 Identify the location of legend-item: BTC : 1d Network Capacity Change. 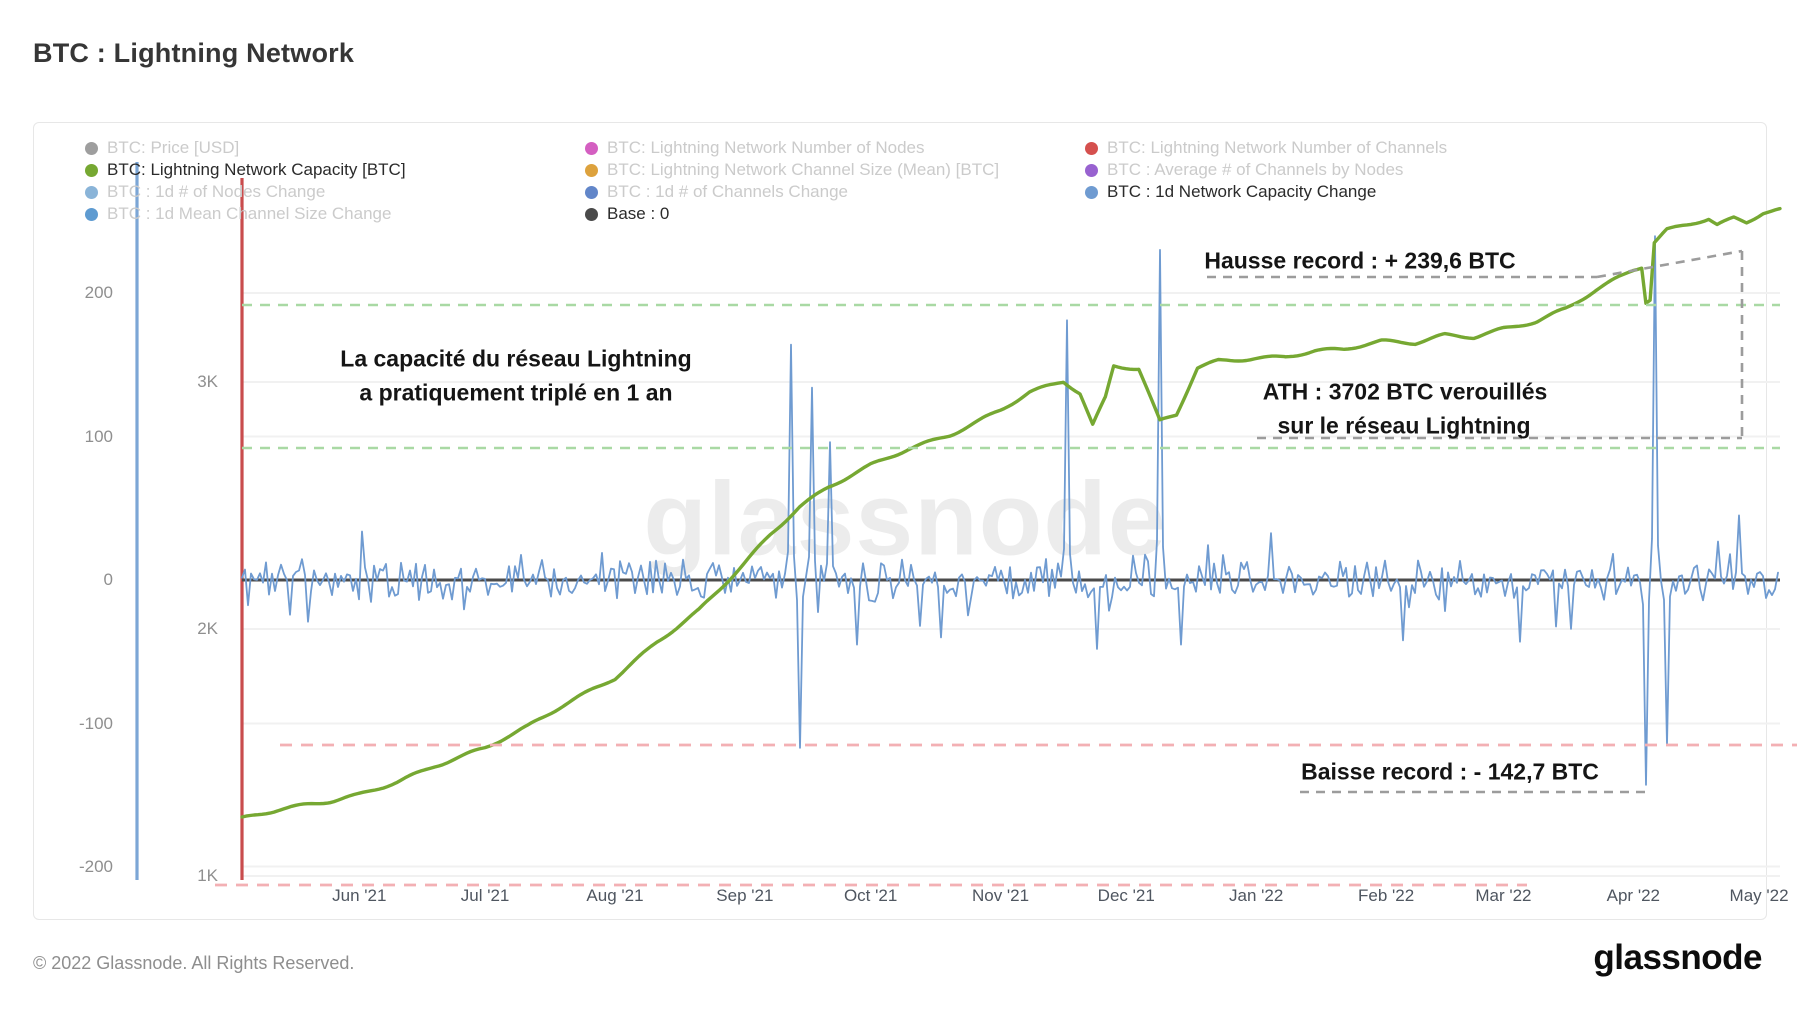
(1266, 192).